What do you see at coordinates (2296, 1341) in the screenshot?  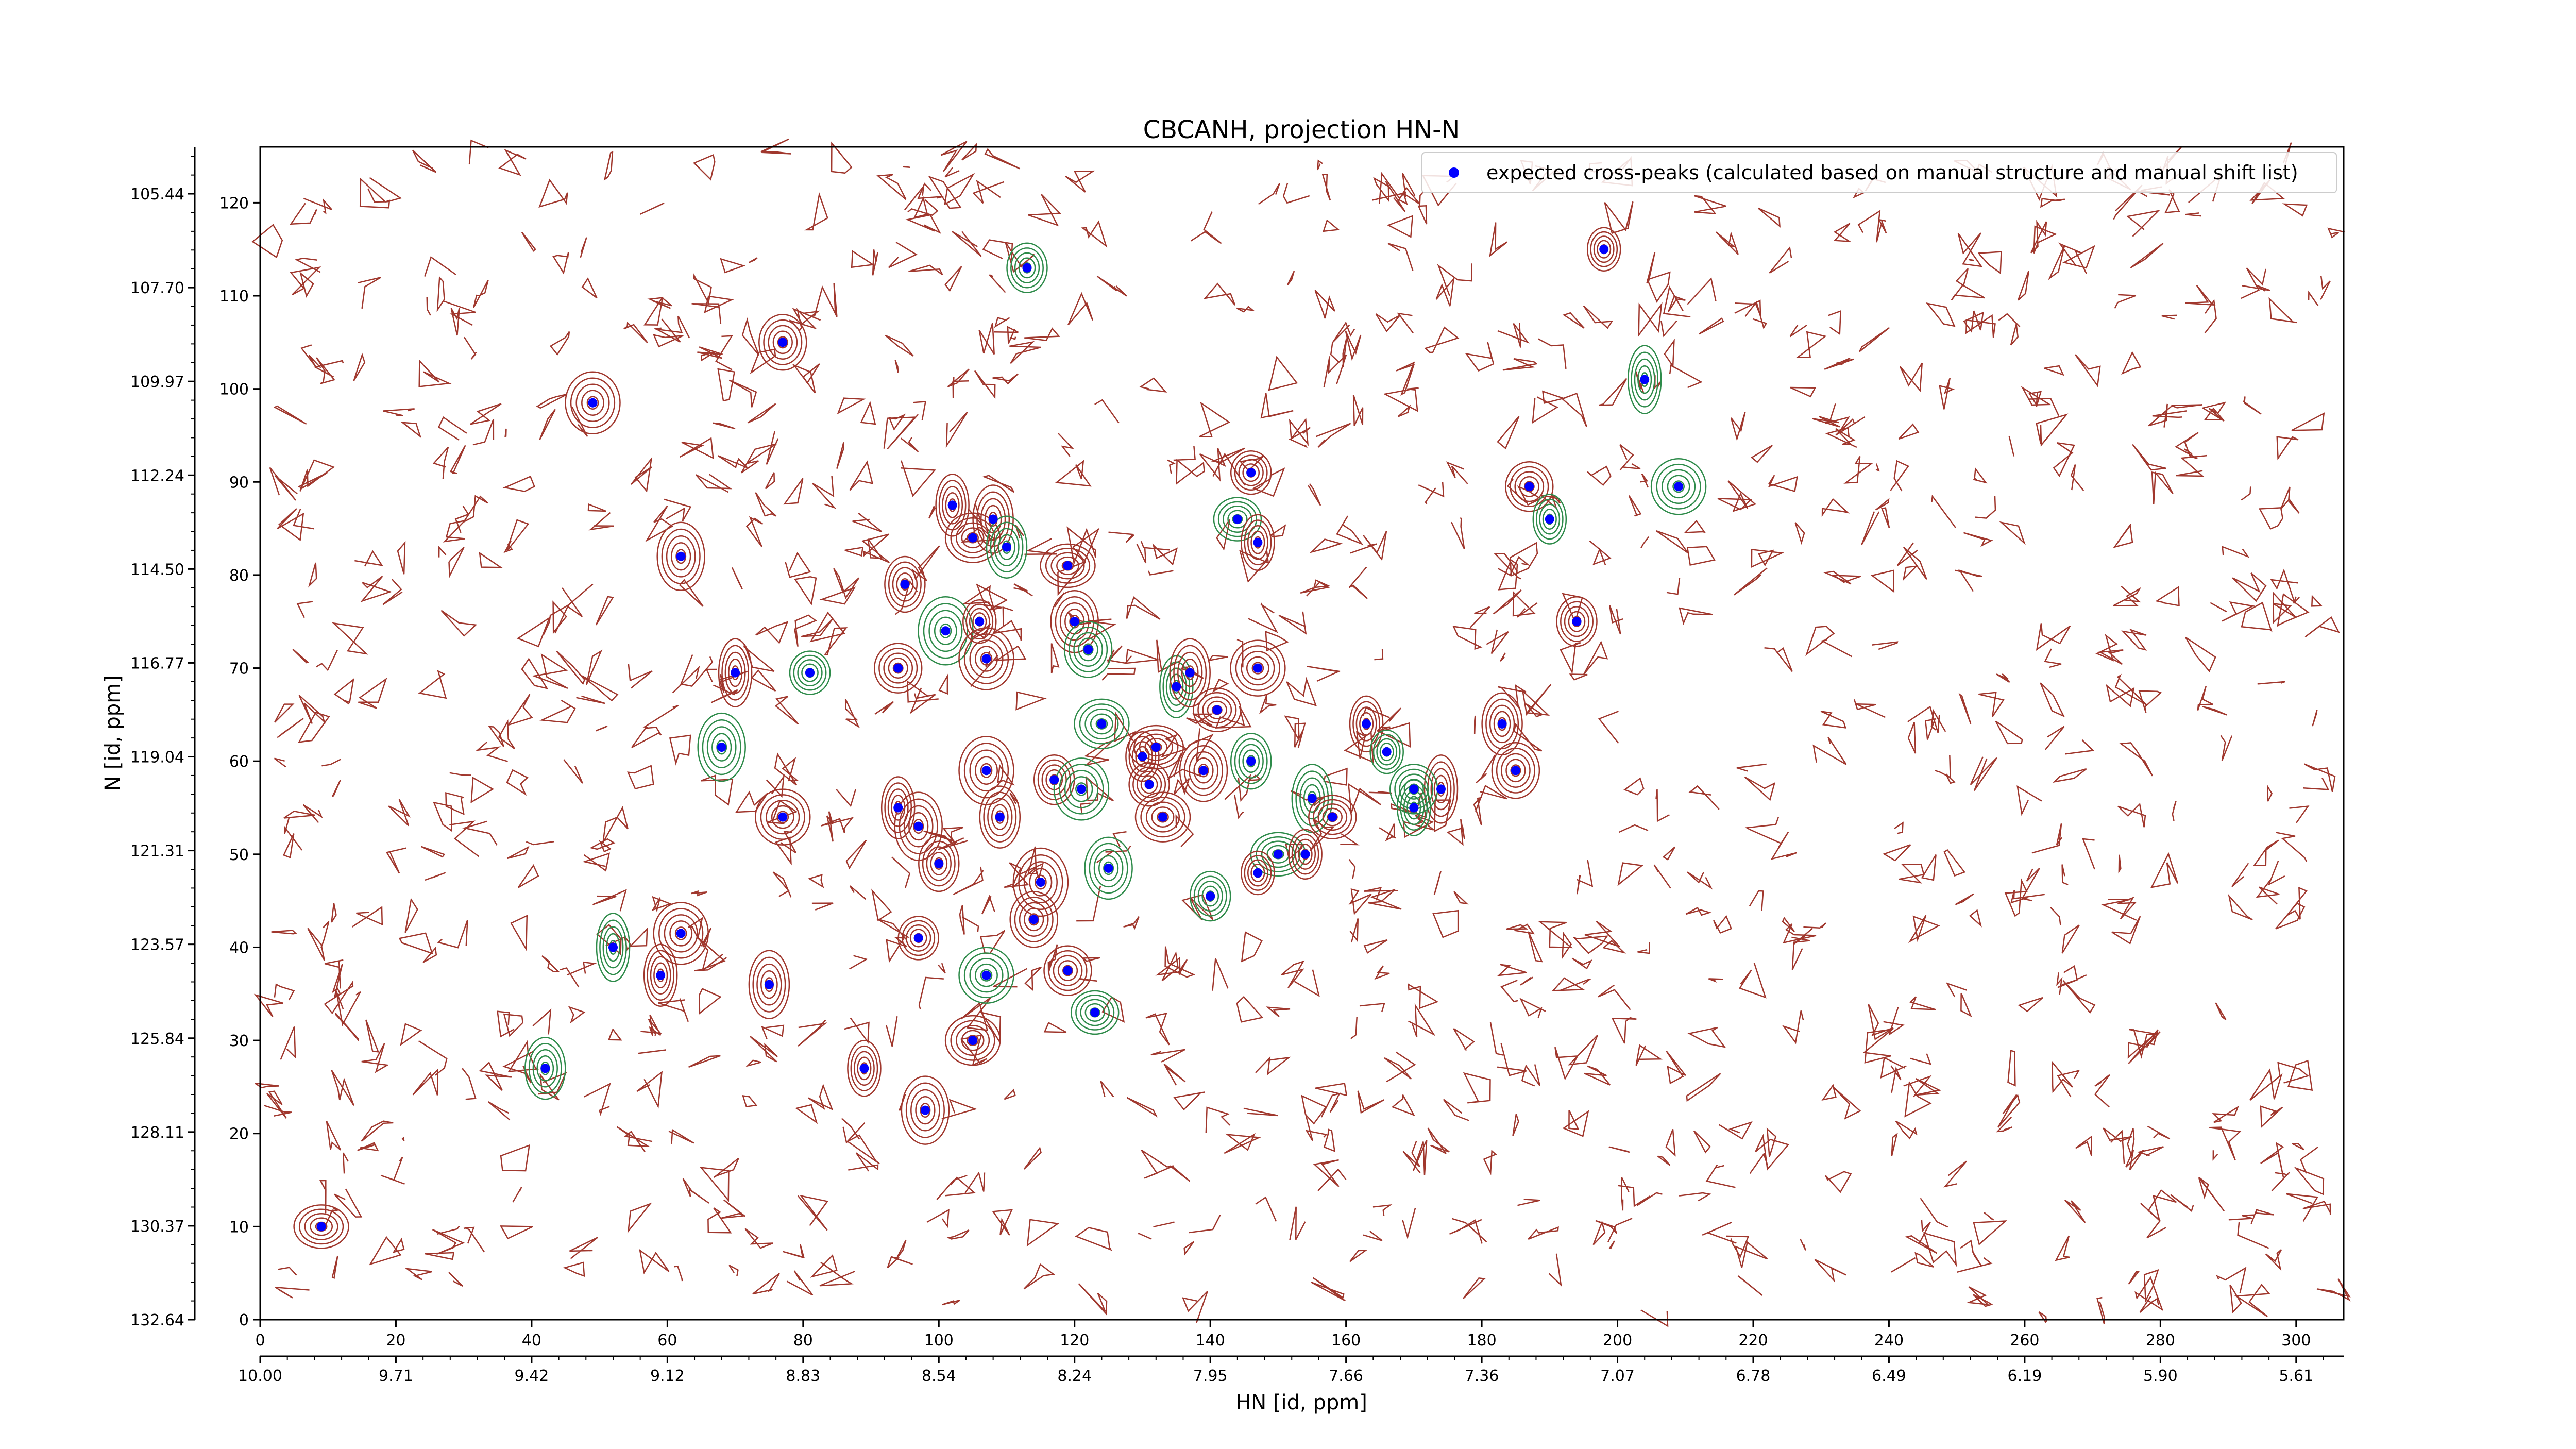 I see `x-tick-label: 300` at bounding box center [2296, 1341].